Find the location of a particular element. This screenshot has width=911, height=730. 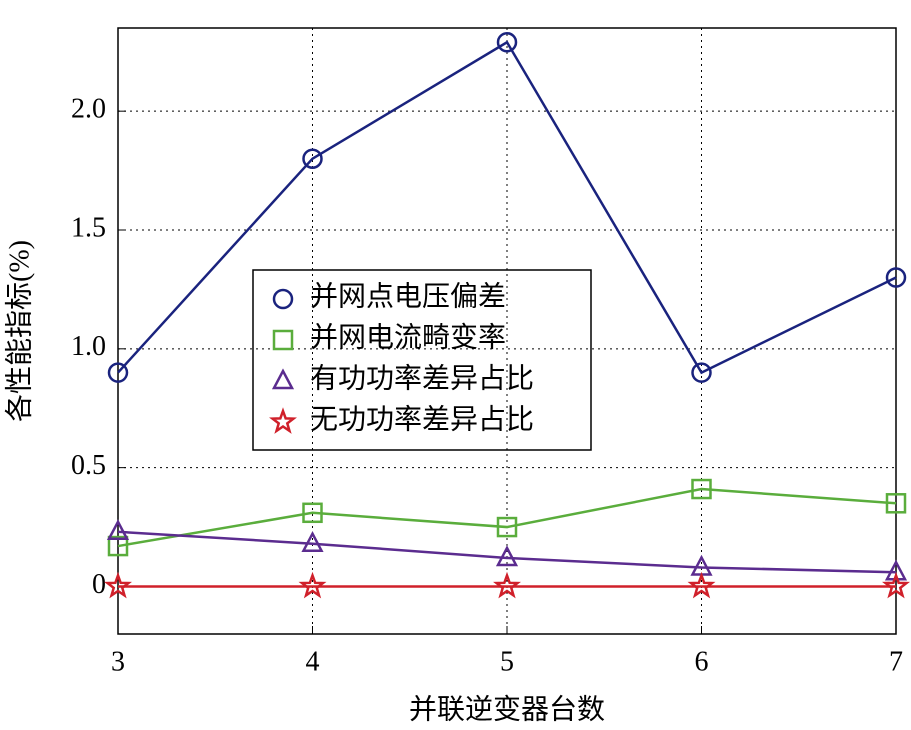

y-tick-label: 1.0 is located at coordinates (88, 346).